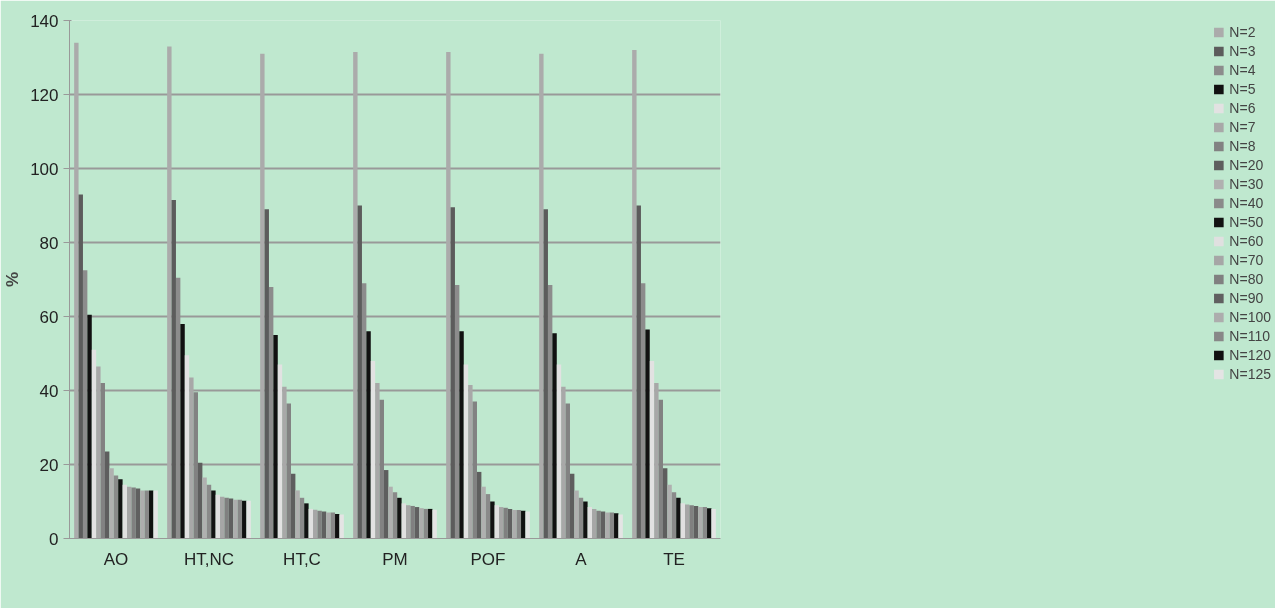 The image size is (1281, 613). What do you see at coordinates (395, 559) in the screenshot?
I see `x-tick-label: PM` at bounding box center [395, 559].